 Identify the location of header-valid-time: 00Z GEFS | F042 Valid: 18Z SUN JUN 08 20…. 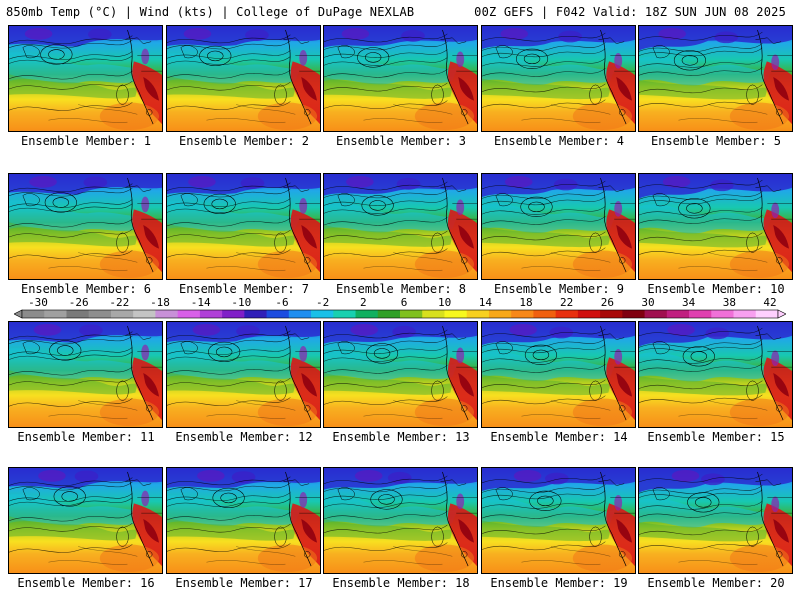
(630, 12).